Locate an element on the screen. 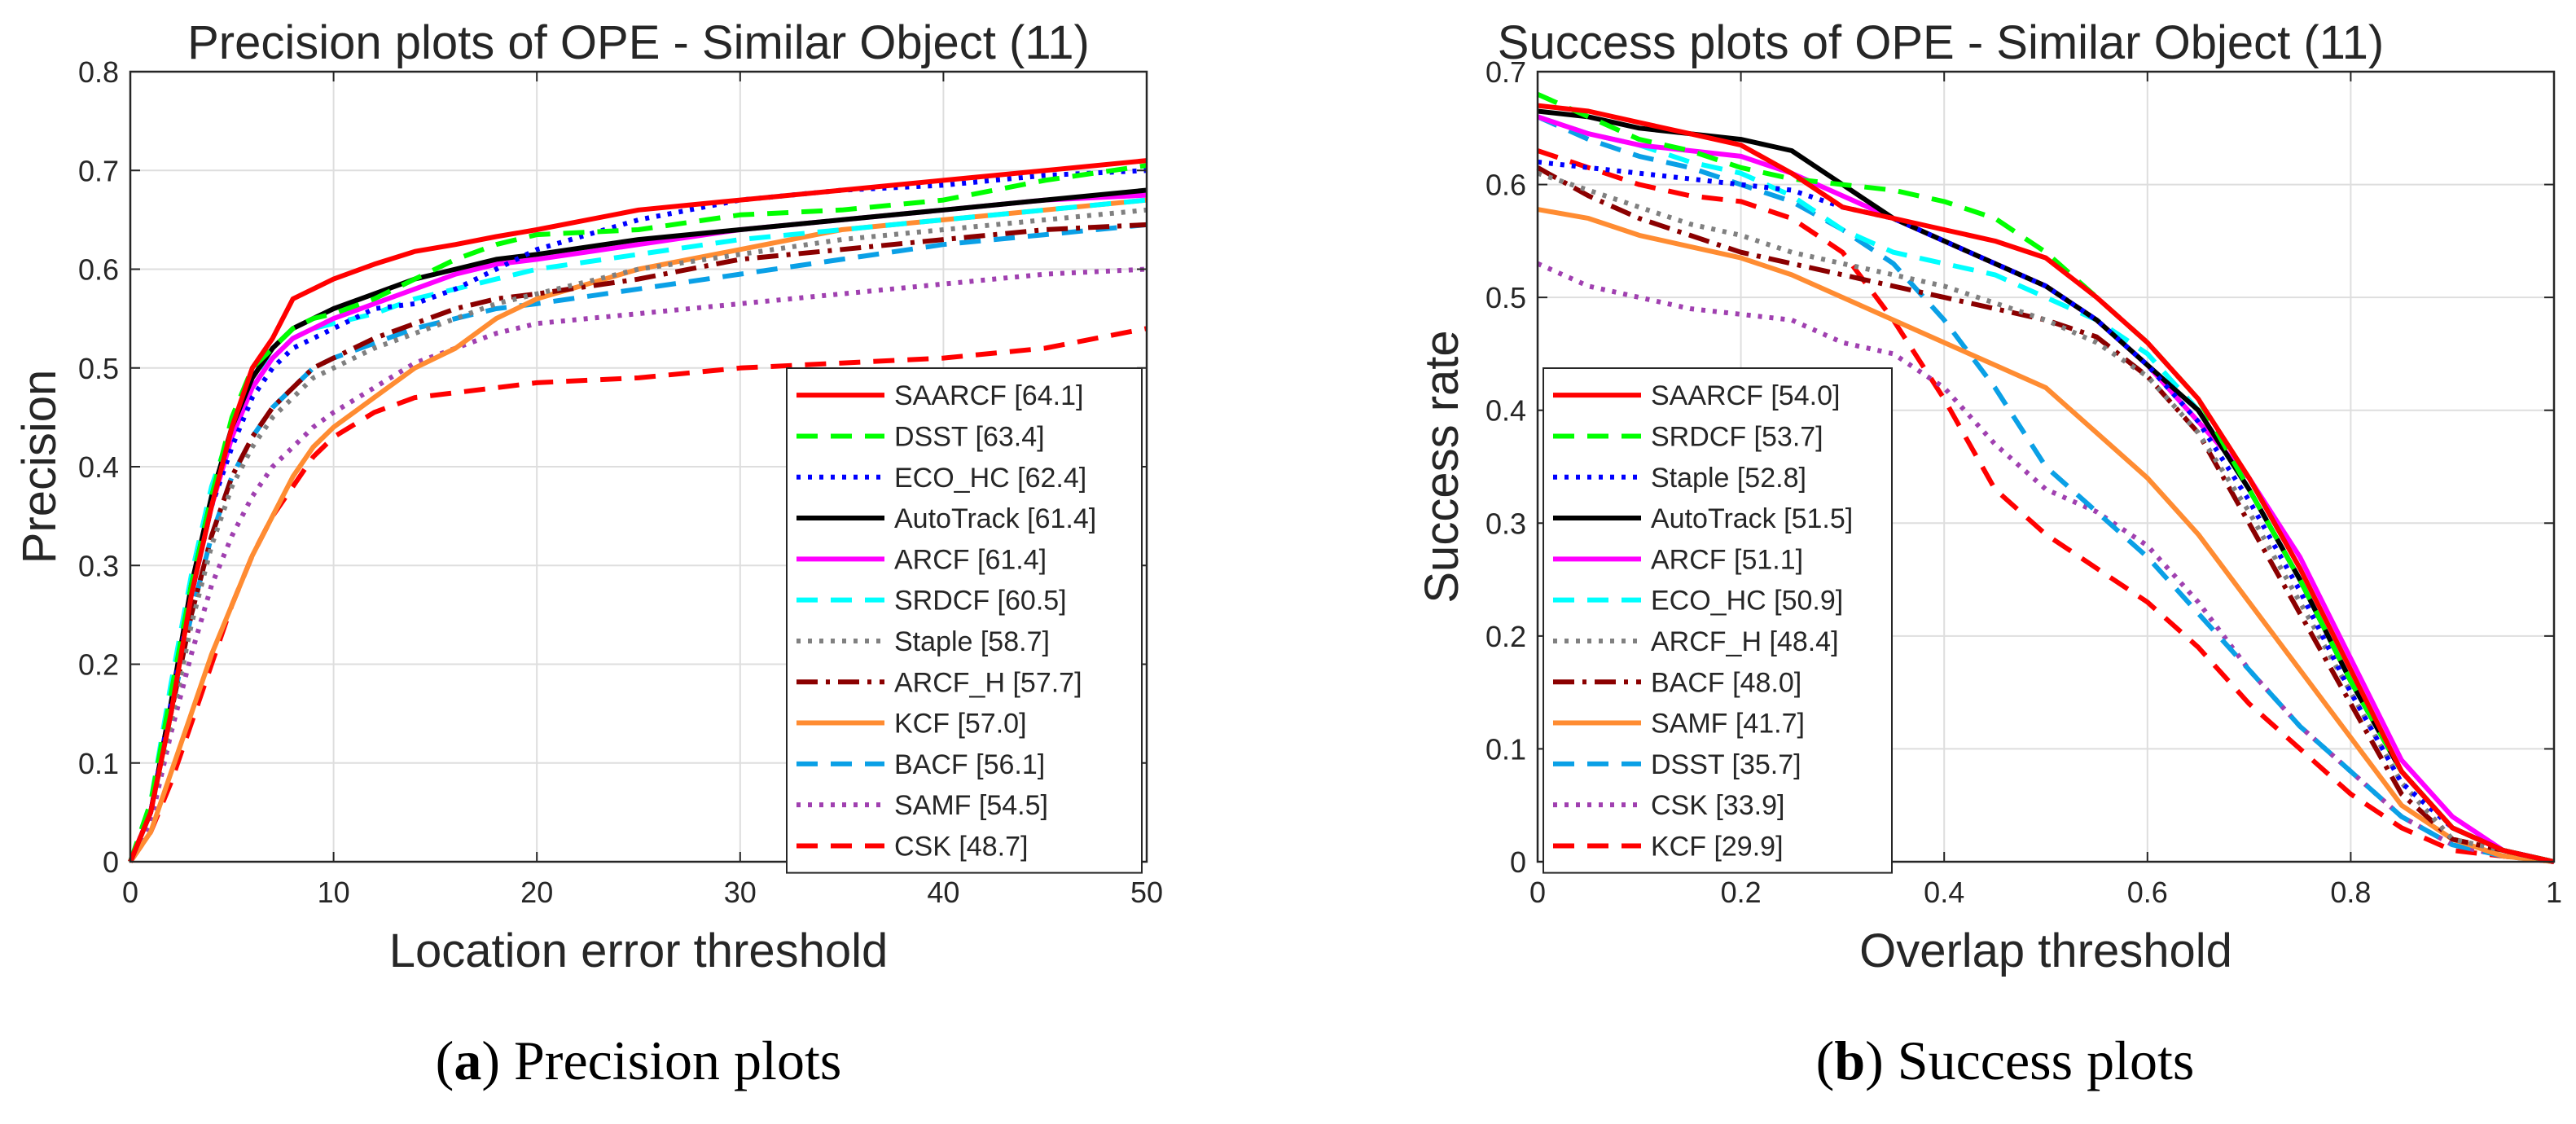 This screenshot has height=1124, width=2576. precision-y-tick-label: 0.8 is located at coordinates (98, 72).